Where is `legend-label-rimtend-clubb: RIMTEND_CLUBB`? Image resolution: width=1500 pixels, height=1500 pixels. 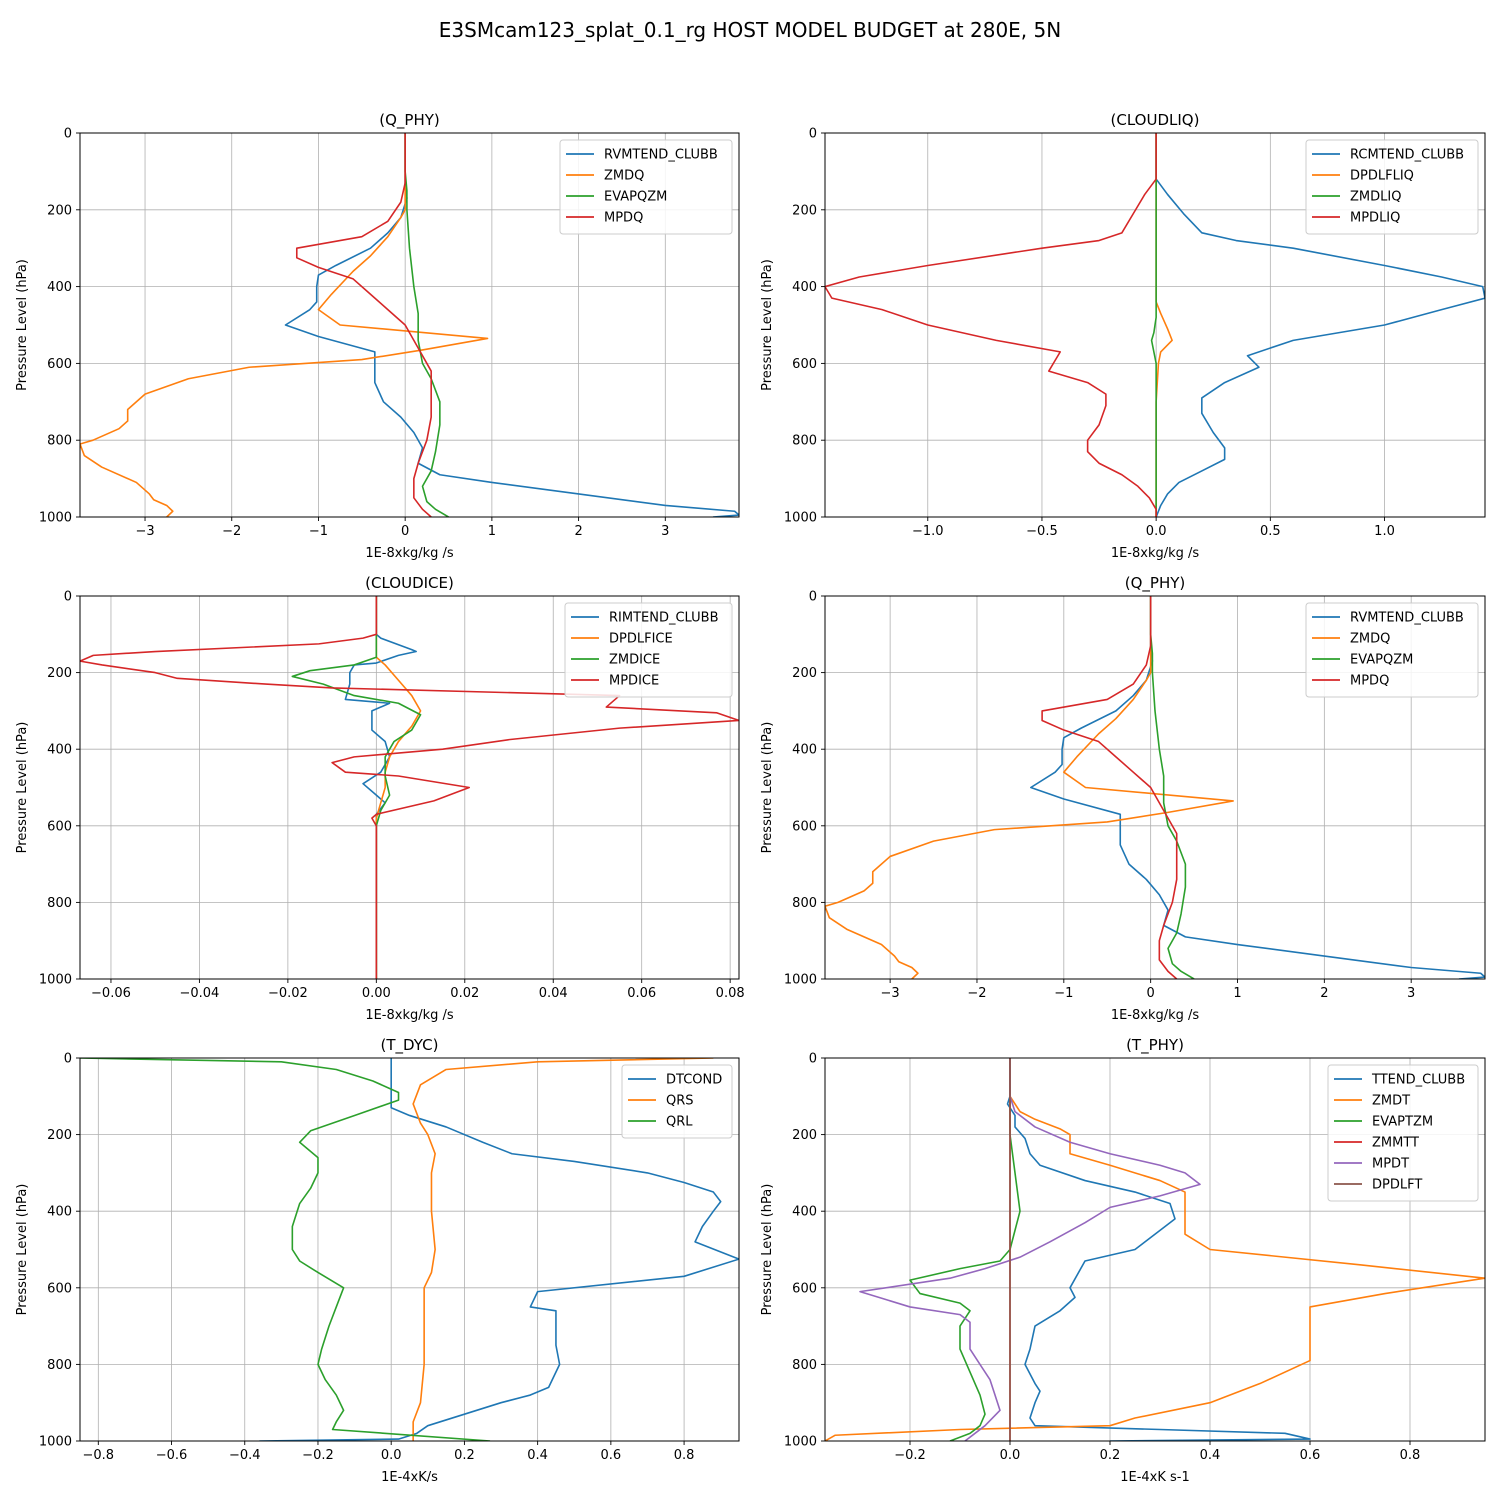
legend-label-rimtend-clubb: RIMTEND_CLUBB is located at coordinates (664, 618).